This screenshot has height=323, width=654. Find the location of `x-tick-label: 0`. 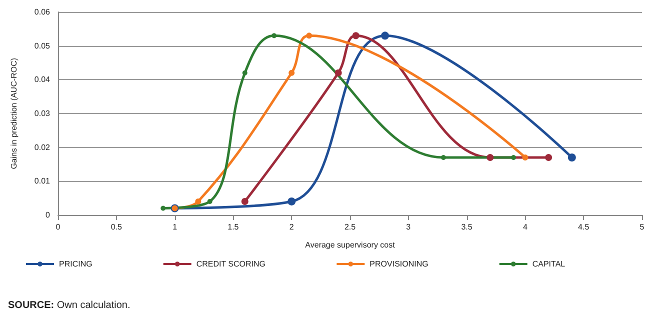

x-tick-label: 0 is located at coordinates (58, 227).